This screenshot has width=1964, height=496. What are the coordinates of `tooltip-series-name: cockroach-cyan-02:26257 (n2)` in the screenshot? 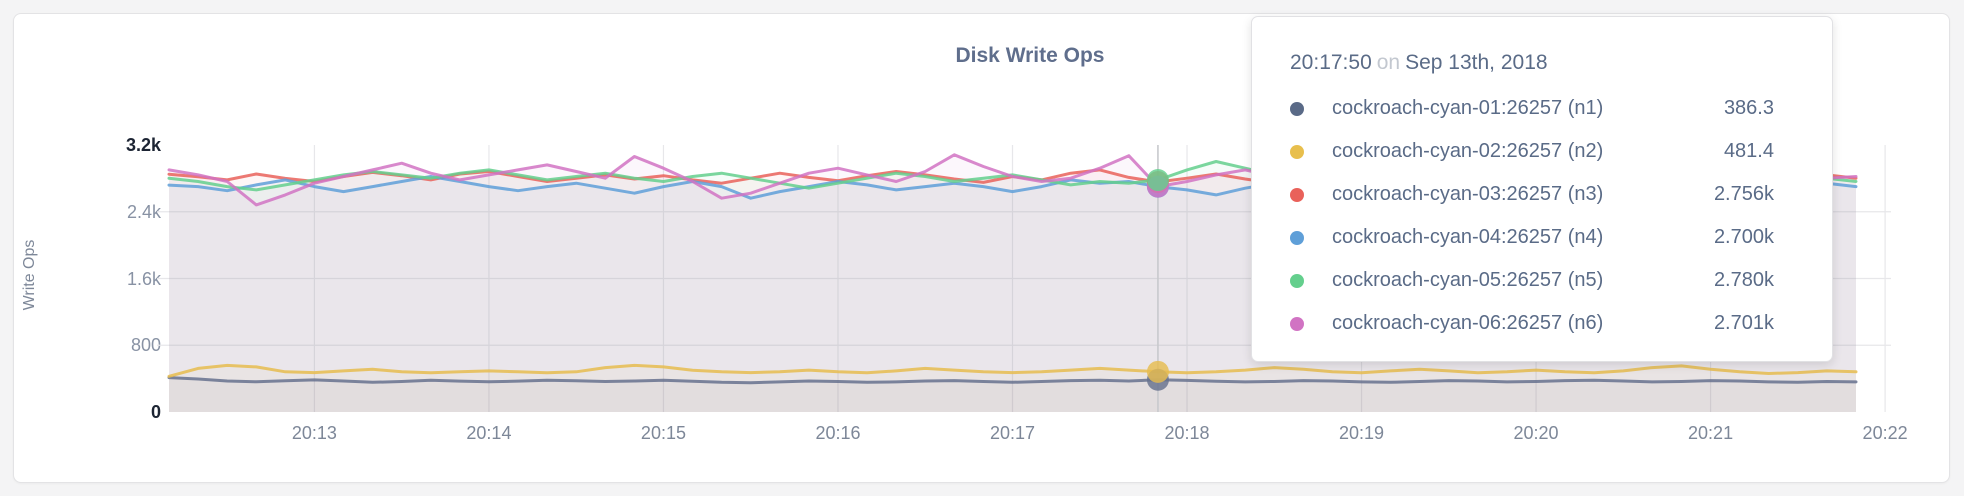 It's located at (1468, 151).